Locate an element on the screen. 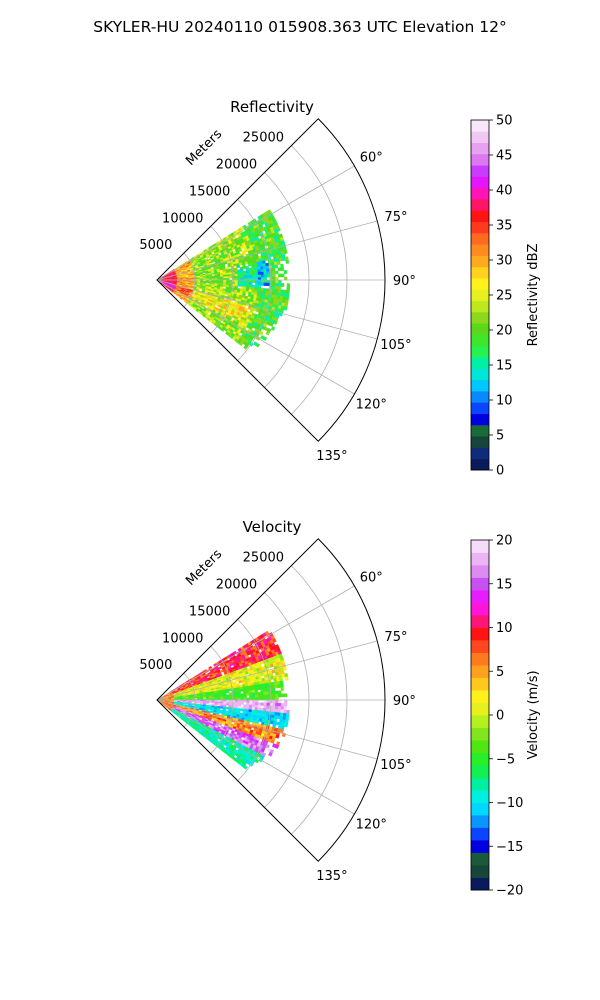 This screenshot has height=1000, width=600. reflectivity-radar-field is located at coordinates (223, 279).